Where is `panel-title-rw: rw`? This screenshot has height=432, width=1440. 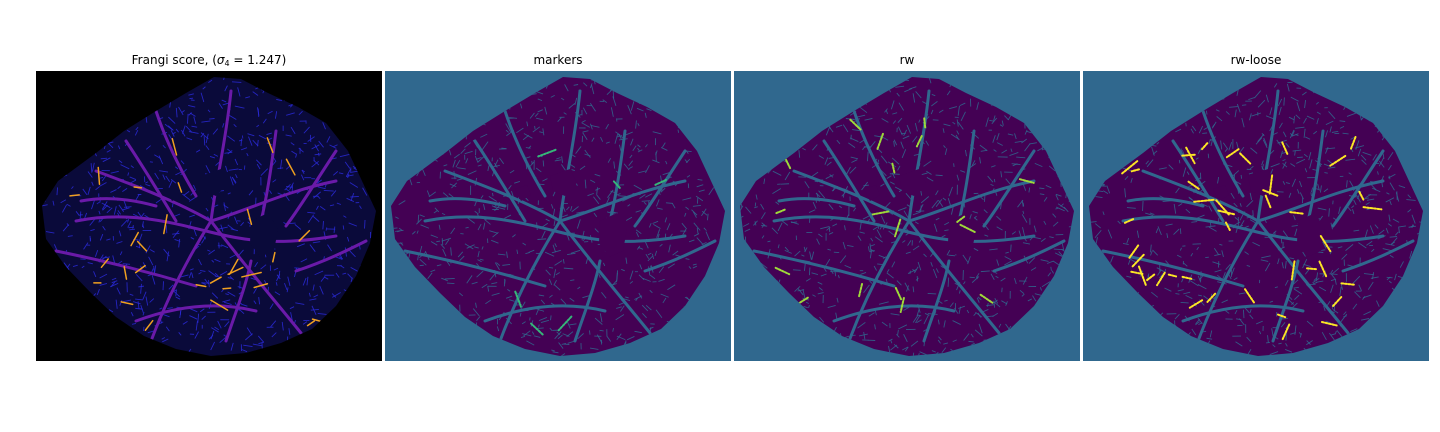
panel-title-rw: rw is located at coordinates (907, 60).